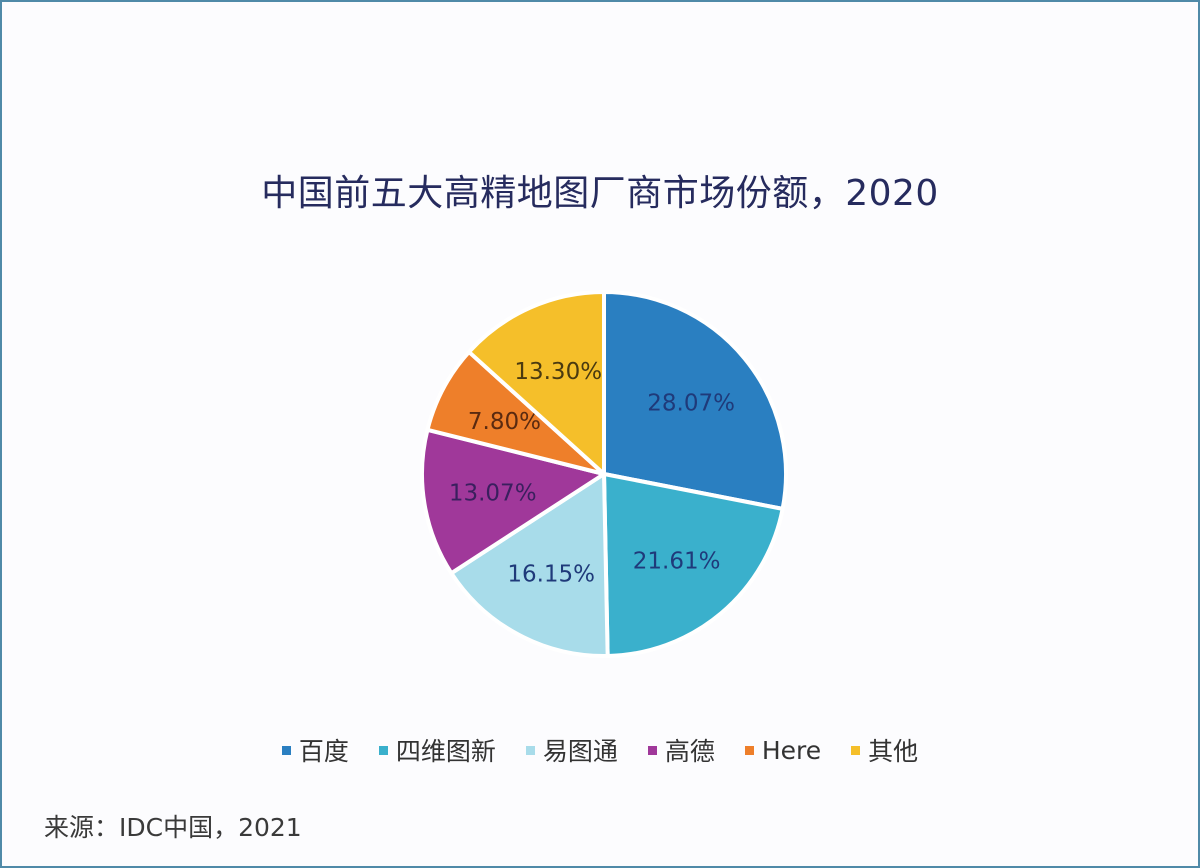 Image resolution: width=1200 pixels, height=868 pixels. I want to click on pie-slice-baidu, so click(695, 400).